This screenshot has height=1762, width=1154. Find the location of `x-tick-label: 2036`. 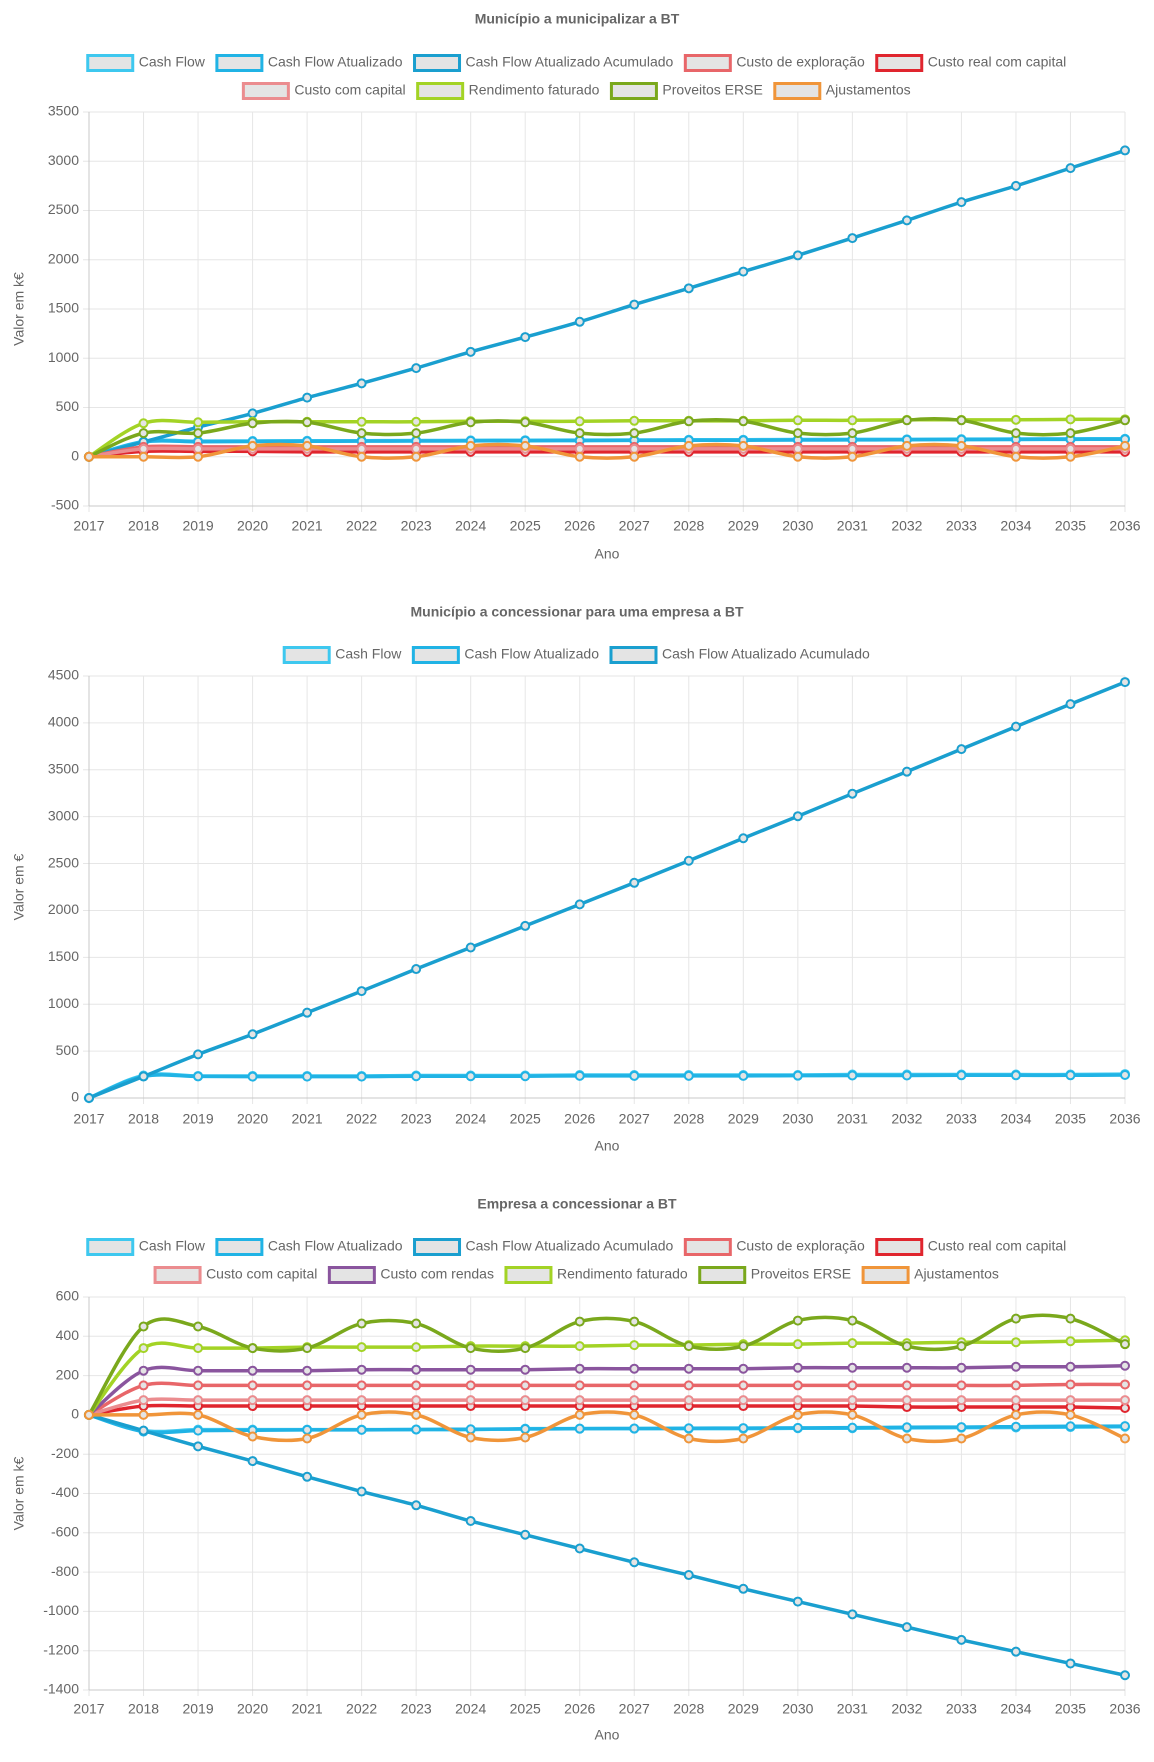

x-tick-label: 2036 is located at coordinates (1124, 1709).